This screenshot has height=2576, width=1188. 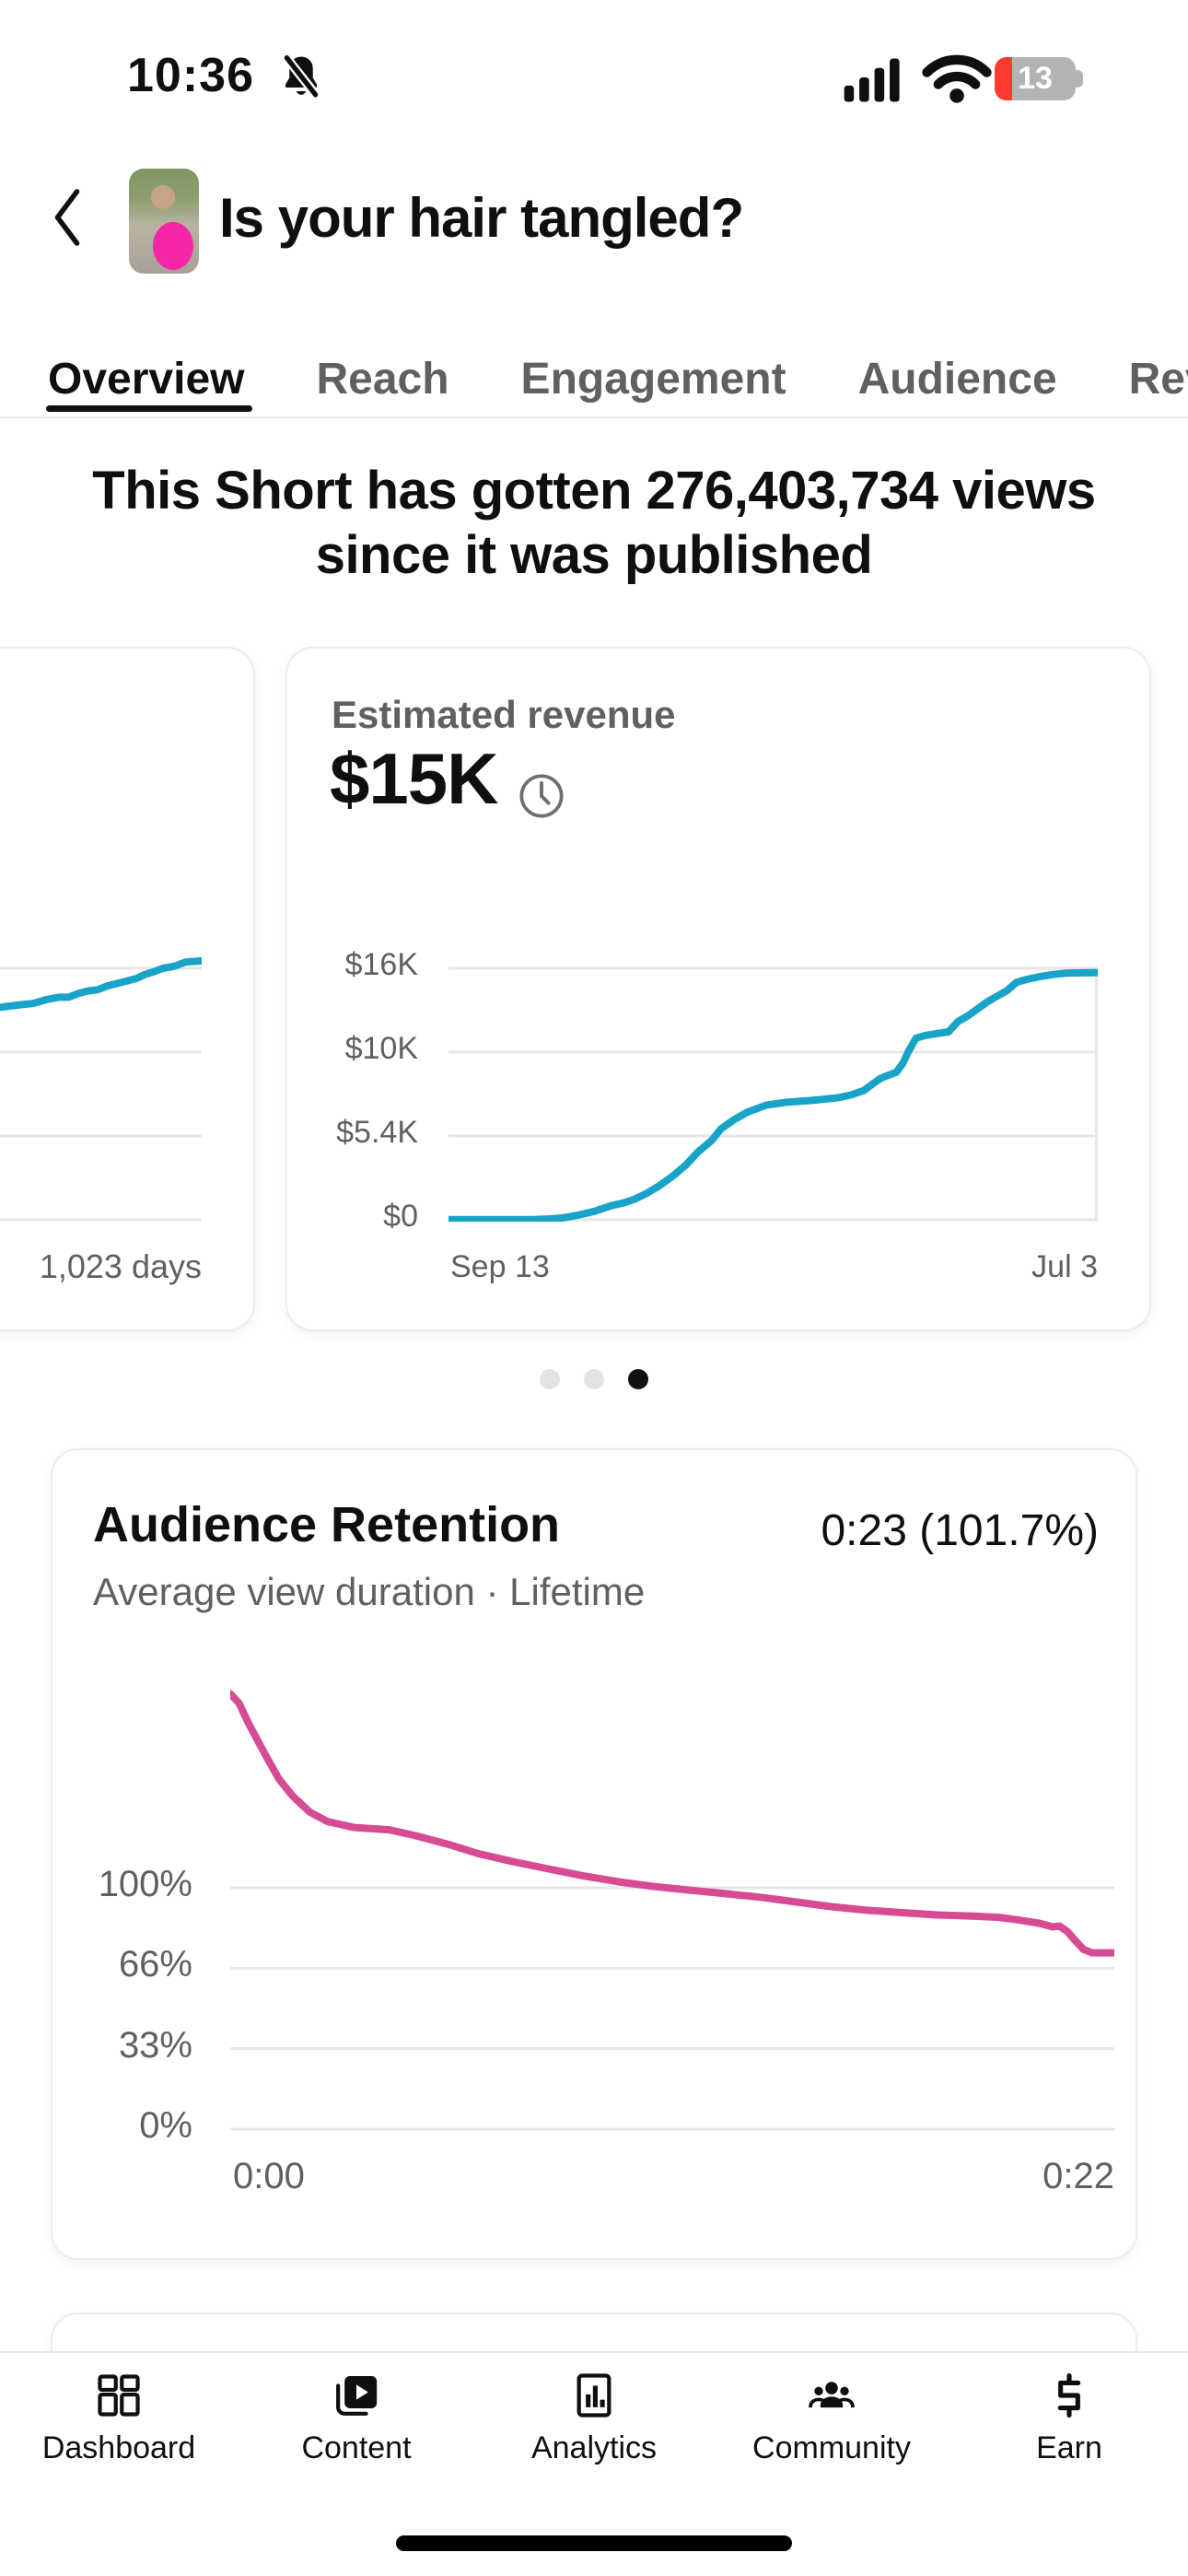 What do you see at coordinates (327, 1524) in the screenshot?
I see `retention-card-title: Audience Retention` at bounding box center [327, 1524].